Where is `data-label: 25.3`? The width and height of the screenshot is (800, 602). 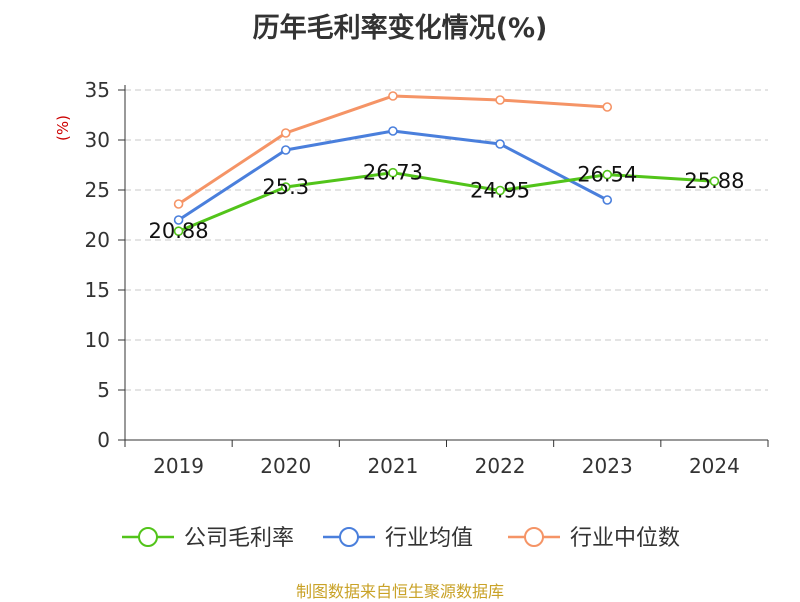 data-label: 25.3 is located at coordinates (285, 187).